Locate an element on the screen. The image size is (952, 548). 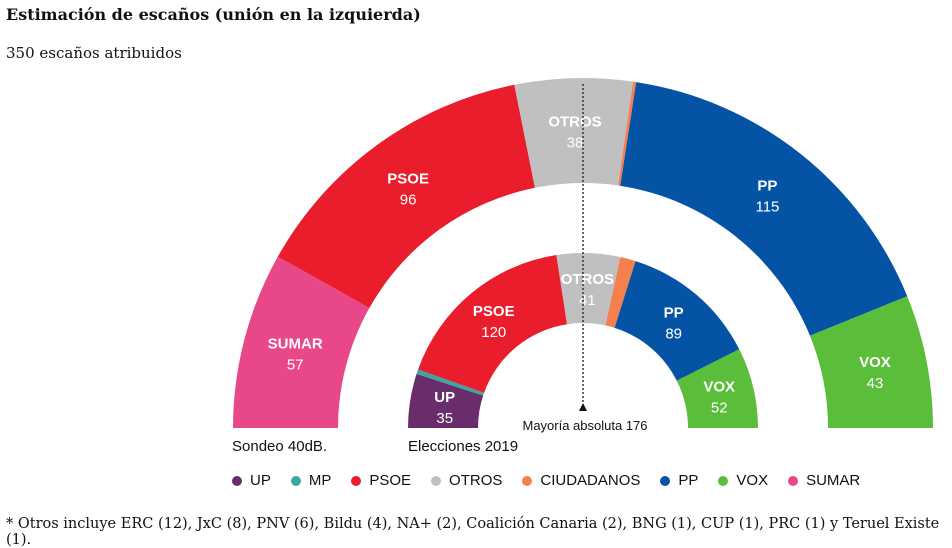
legend-item-sumar: SUMAR is located at coordinates (824, 480).